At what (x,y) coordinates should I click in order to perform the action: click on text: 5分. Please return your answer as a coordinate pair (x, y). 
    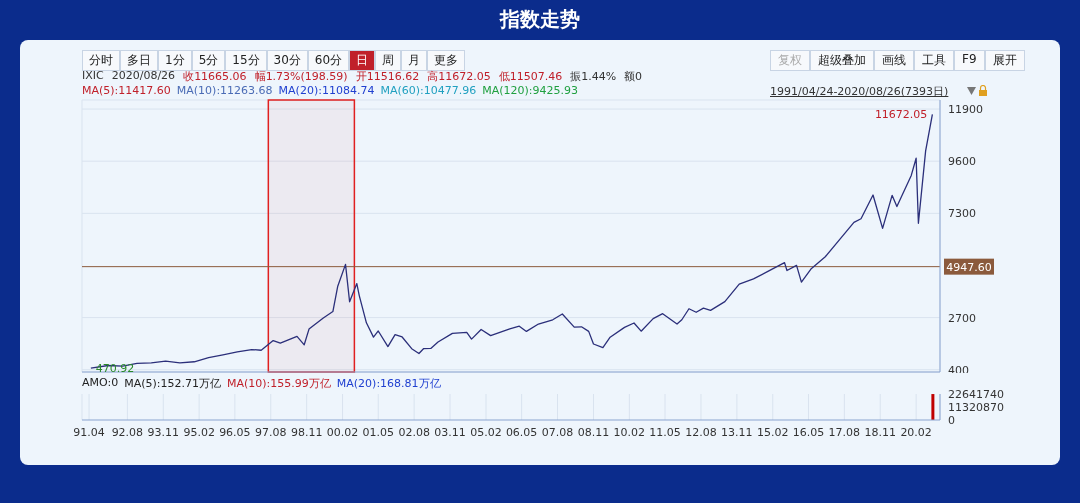
    Looking at the image, I should click on (208, 60).